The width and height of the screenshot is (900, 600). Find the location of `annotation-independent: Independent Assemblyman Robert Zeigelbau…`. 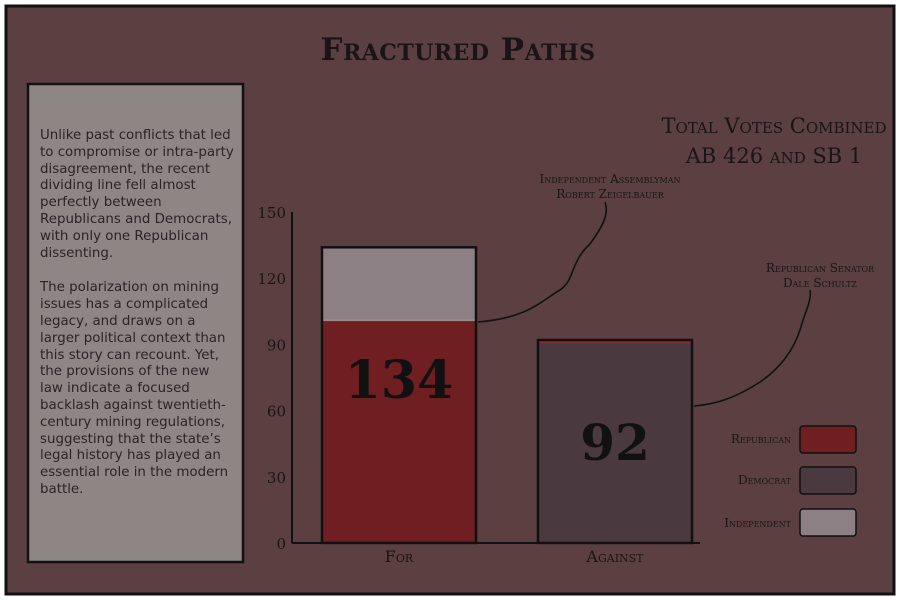

annotation-independent: Independent Assemblyman Robert Zeigelbau… is located at coordinates (610, 187).